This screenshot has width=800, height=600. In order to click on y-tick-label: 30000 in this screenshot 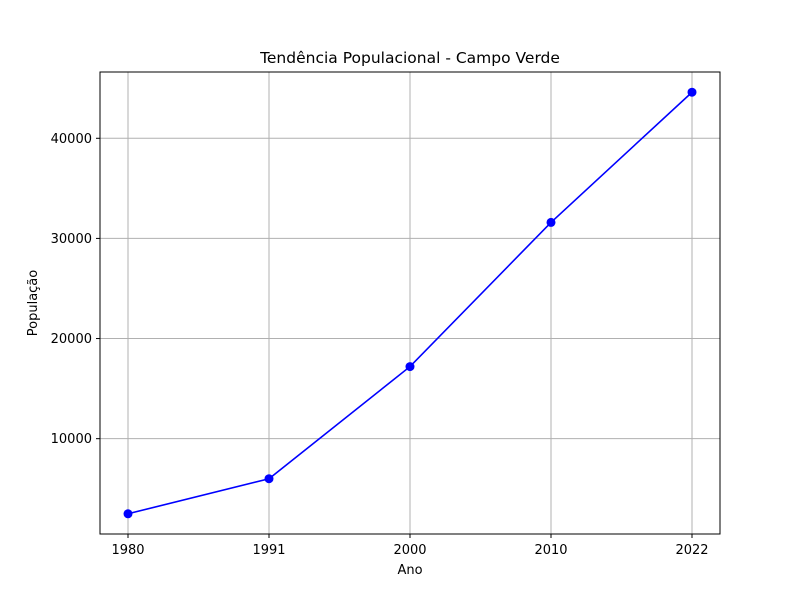, I will do `click(71, 239)`.